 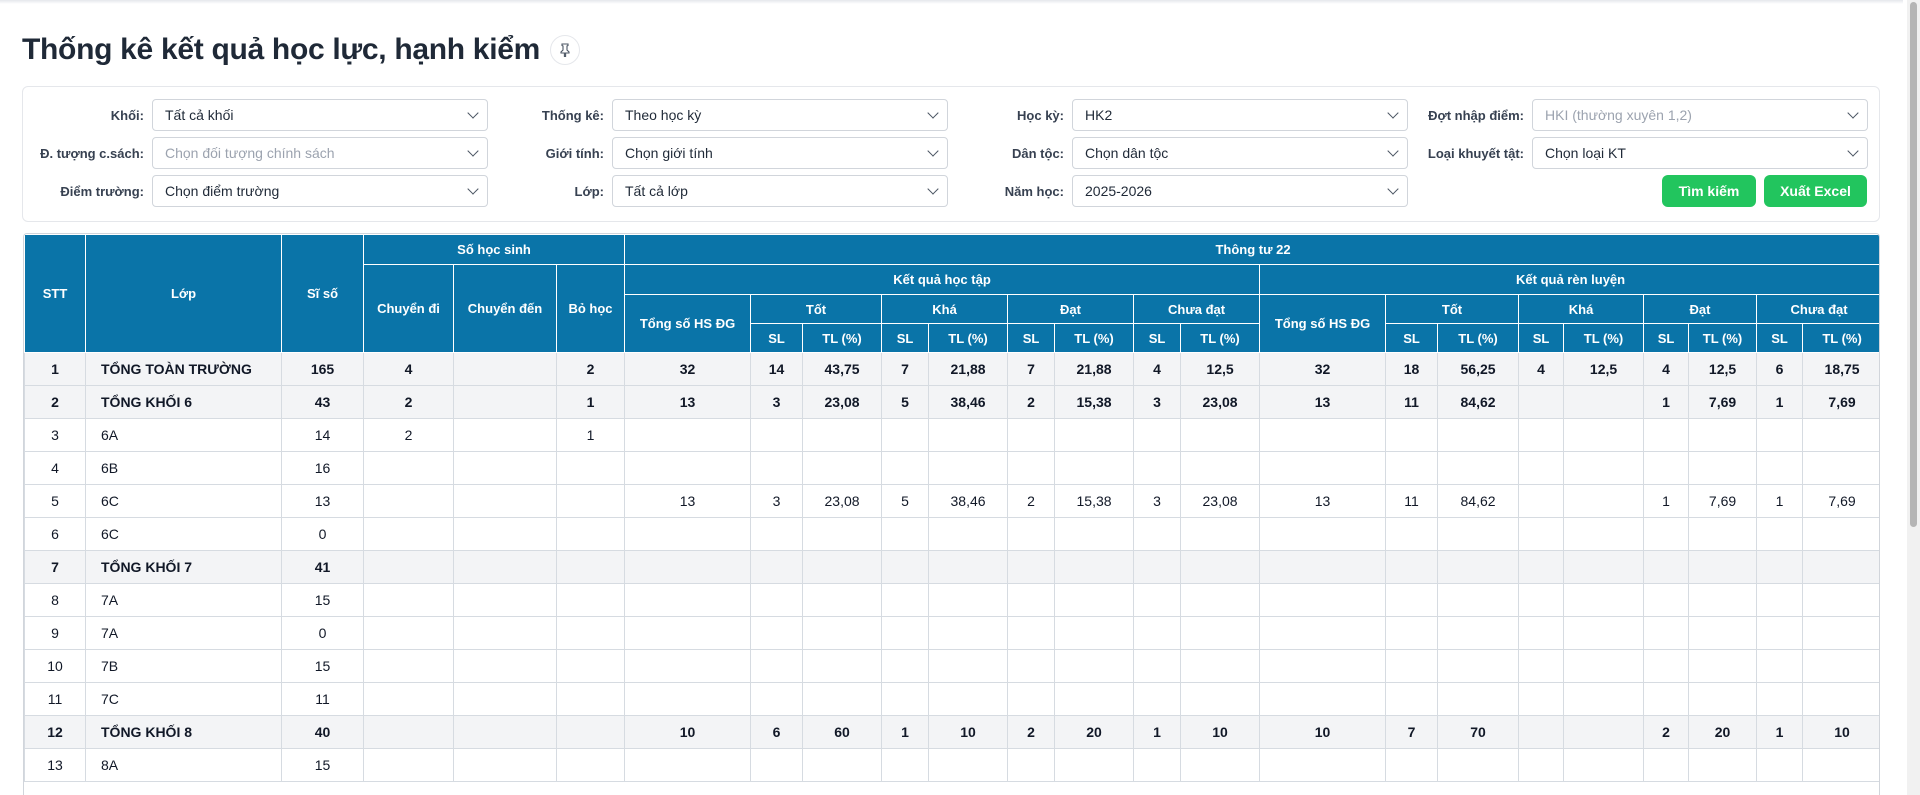 I want to click on table-cell: 8, so click(x=55, y=600).